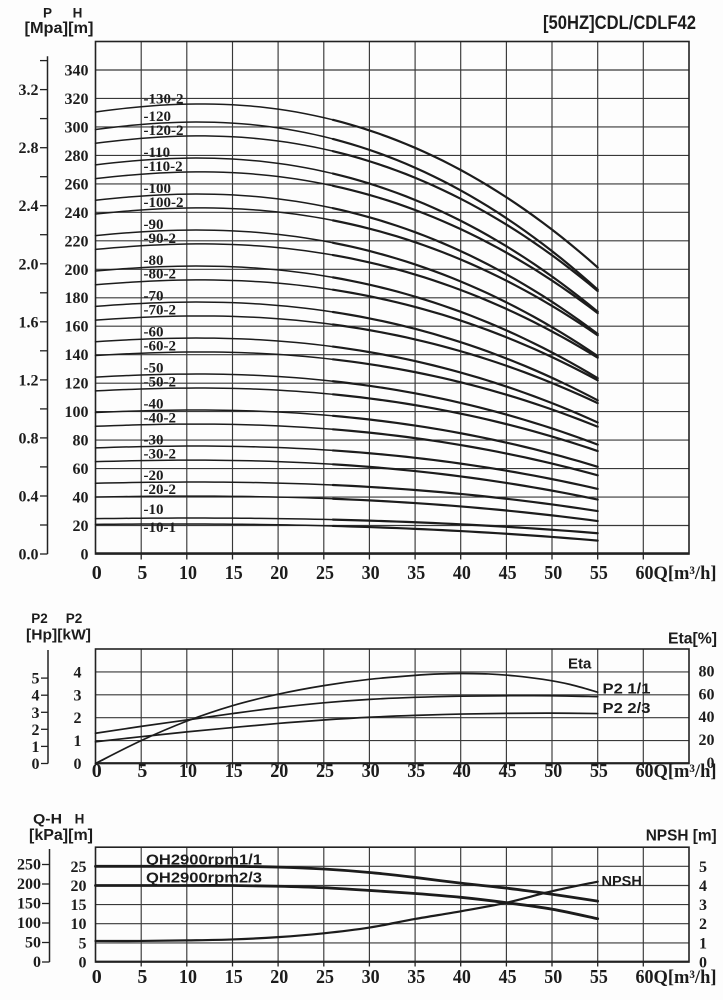 This screenshot has width=723, height=1000. What do you see at coordinates (154, 261) in the screenshot?
I see `svg-text: -80` at bounding box center [154, 261].